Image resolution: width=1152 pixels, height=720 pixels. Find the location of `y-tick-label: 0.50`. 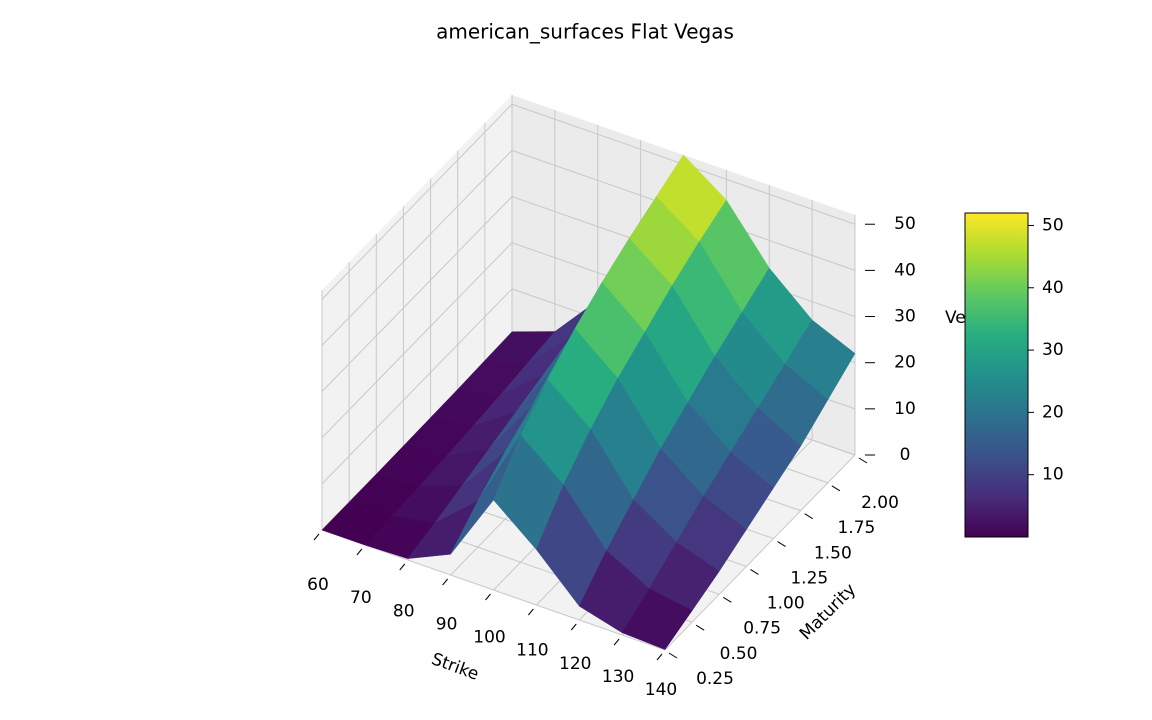

y-tick-label: 0.50 is located at coordinates (739, 654).